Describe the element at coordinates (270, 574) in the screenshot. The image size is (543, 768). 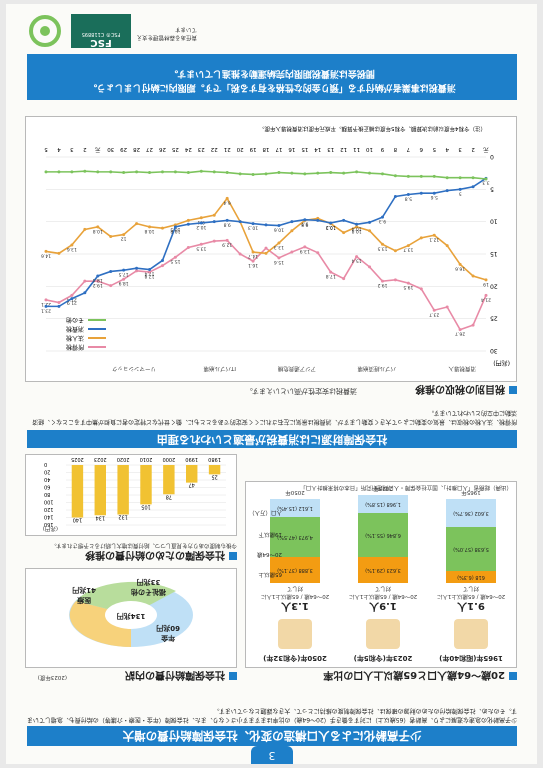
I see `legend-label: 65歳以上` at that location.